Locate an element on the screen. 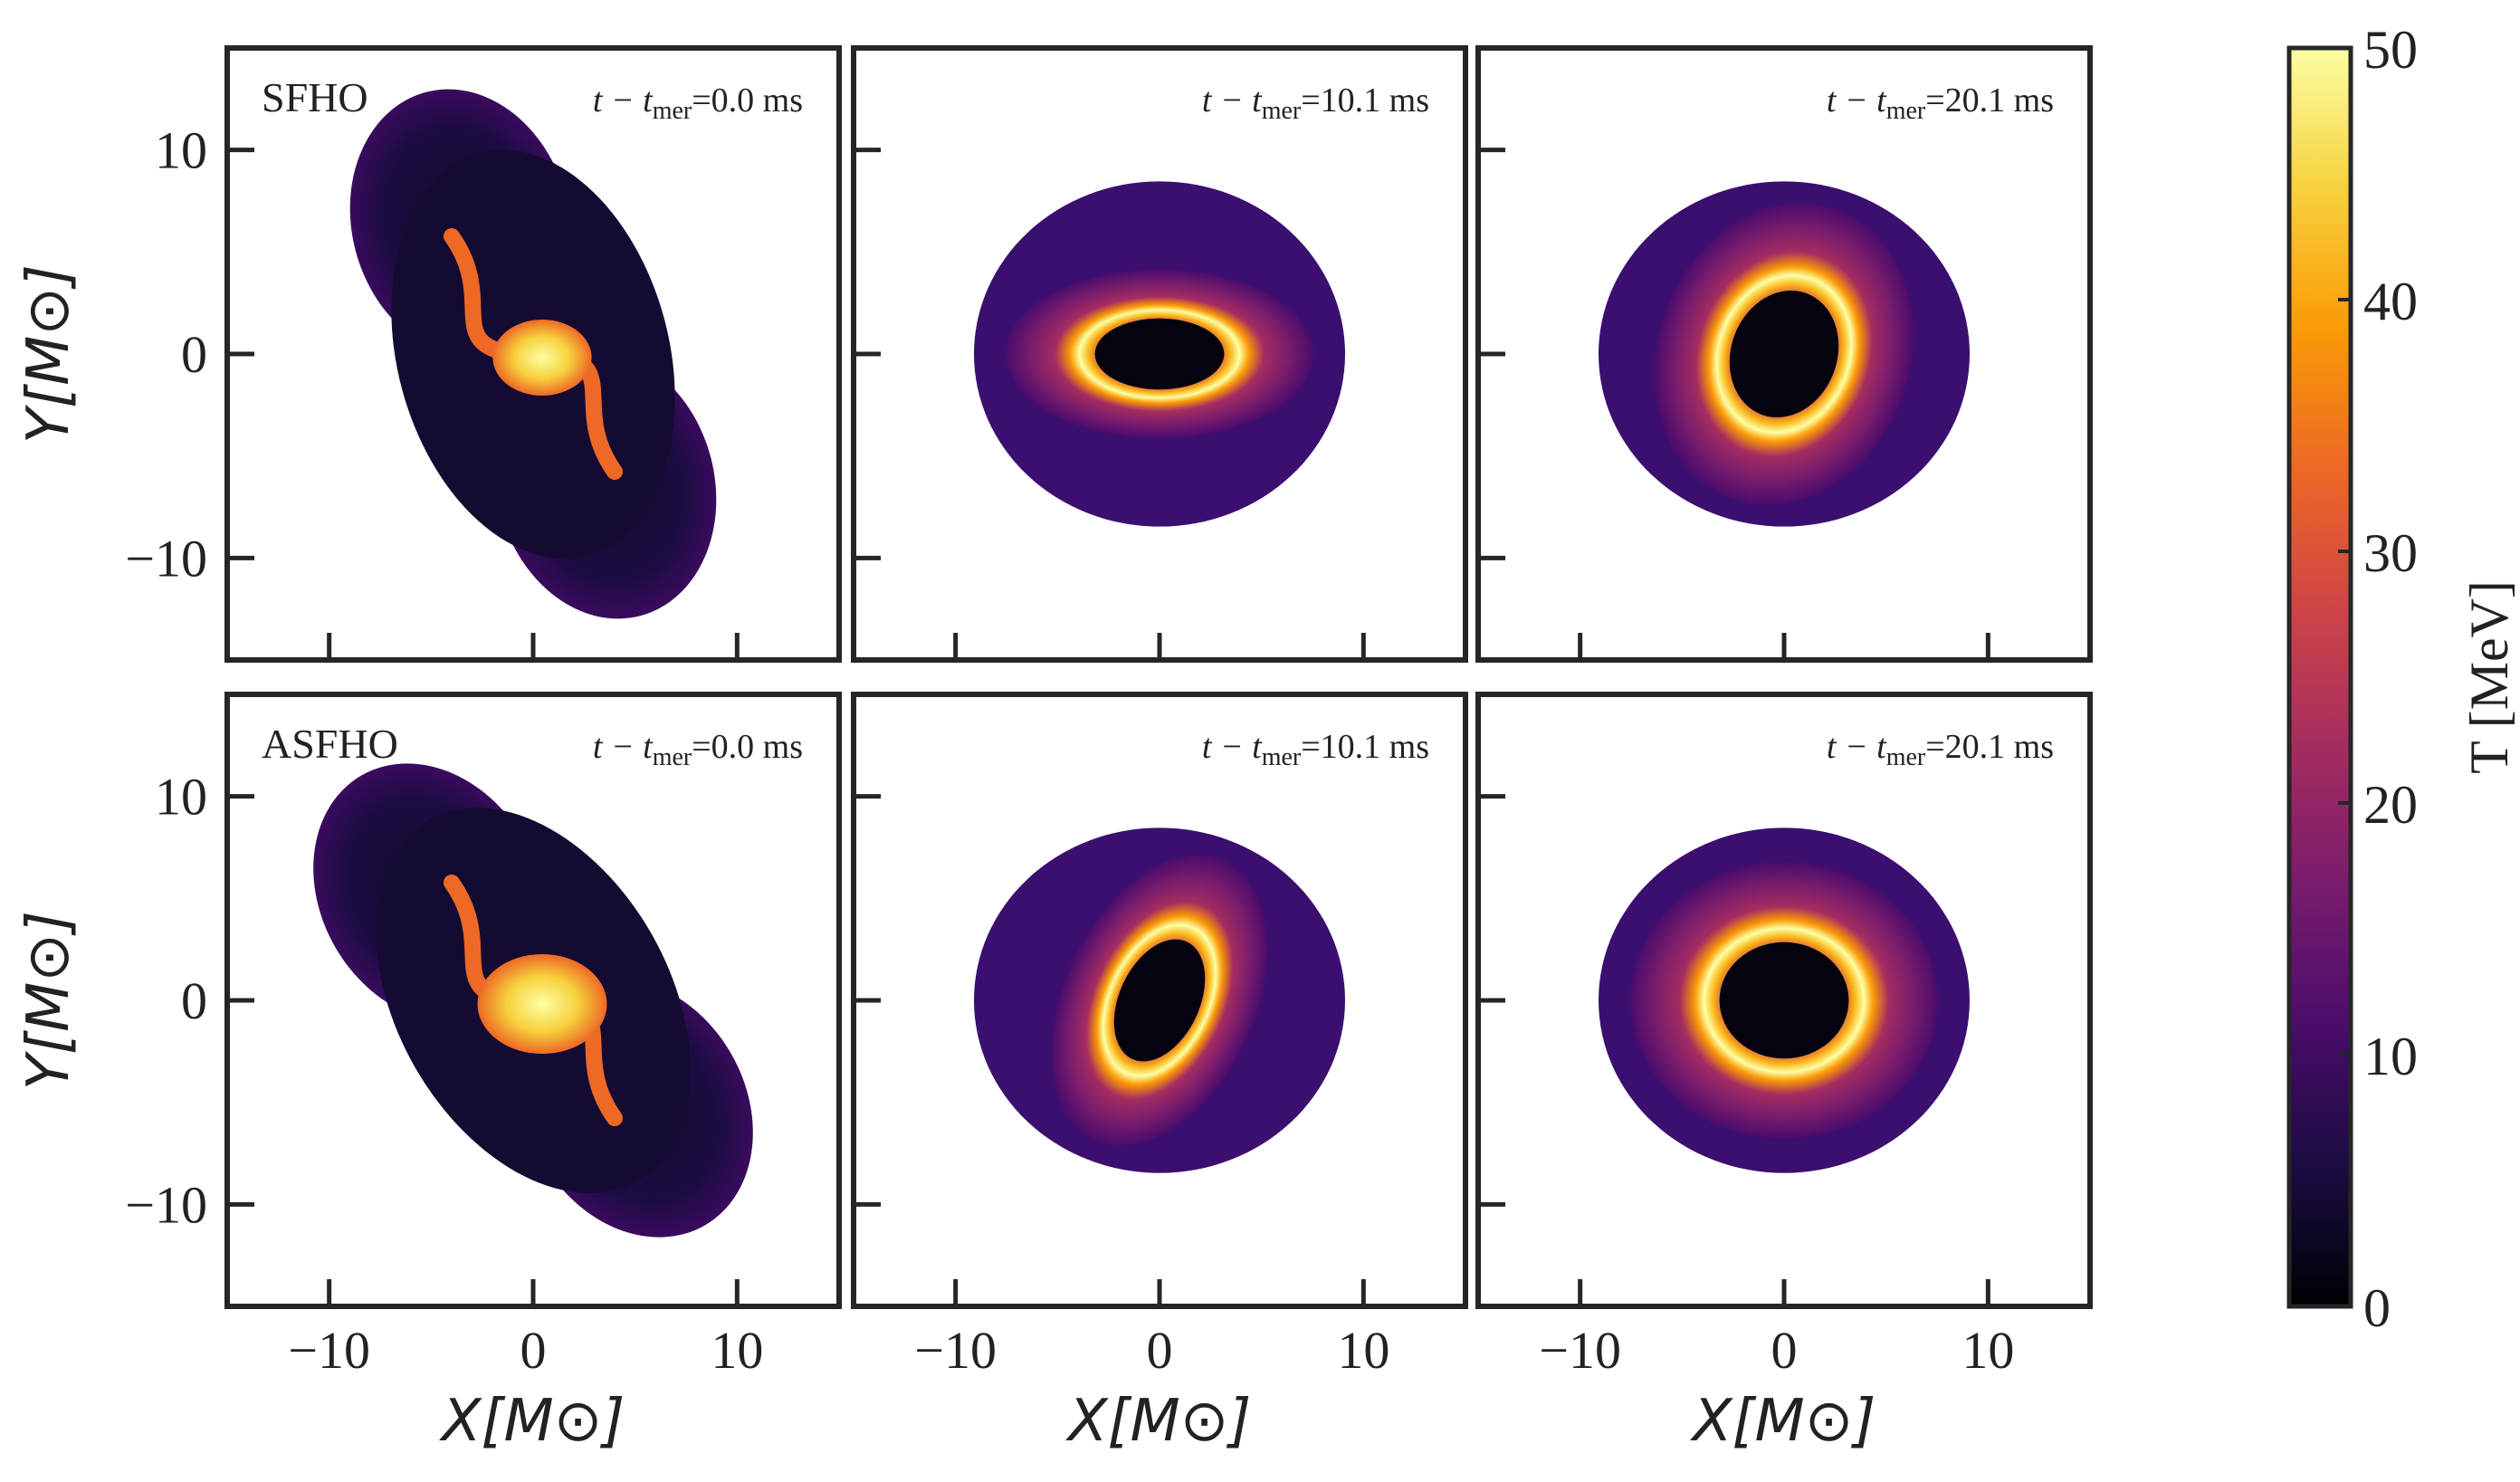  colorbar-tick-label: 20 is located at coordinates (2390, 805).